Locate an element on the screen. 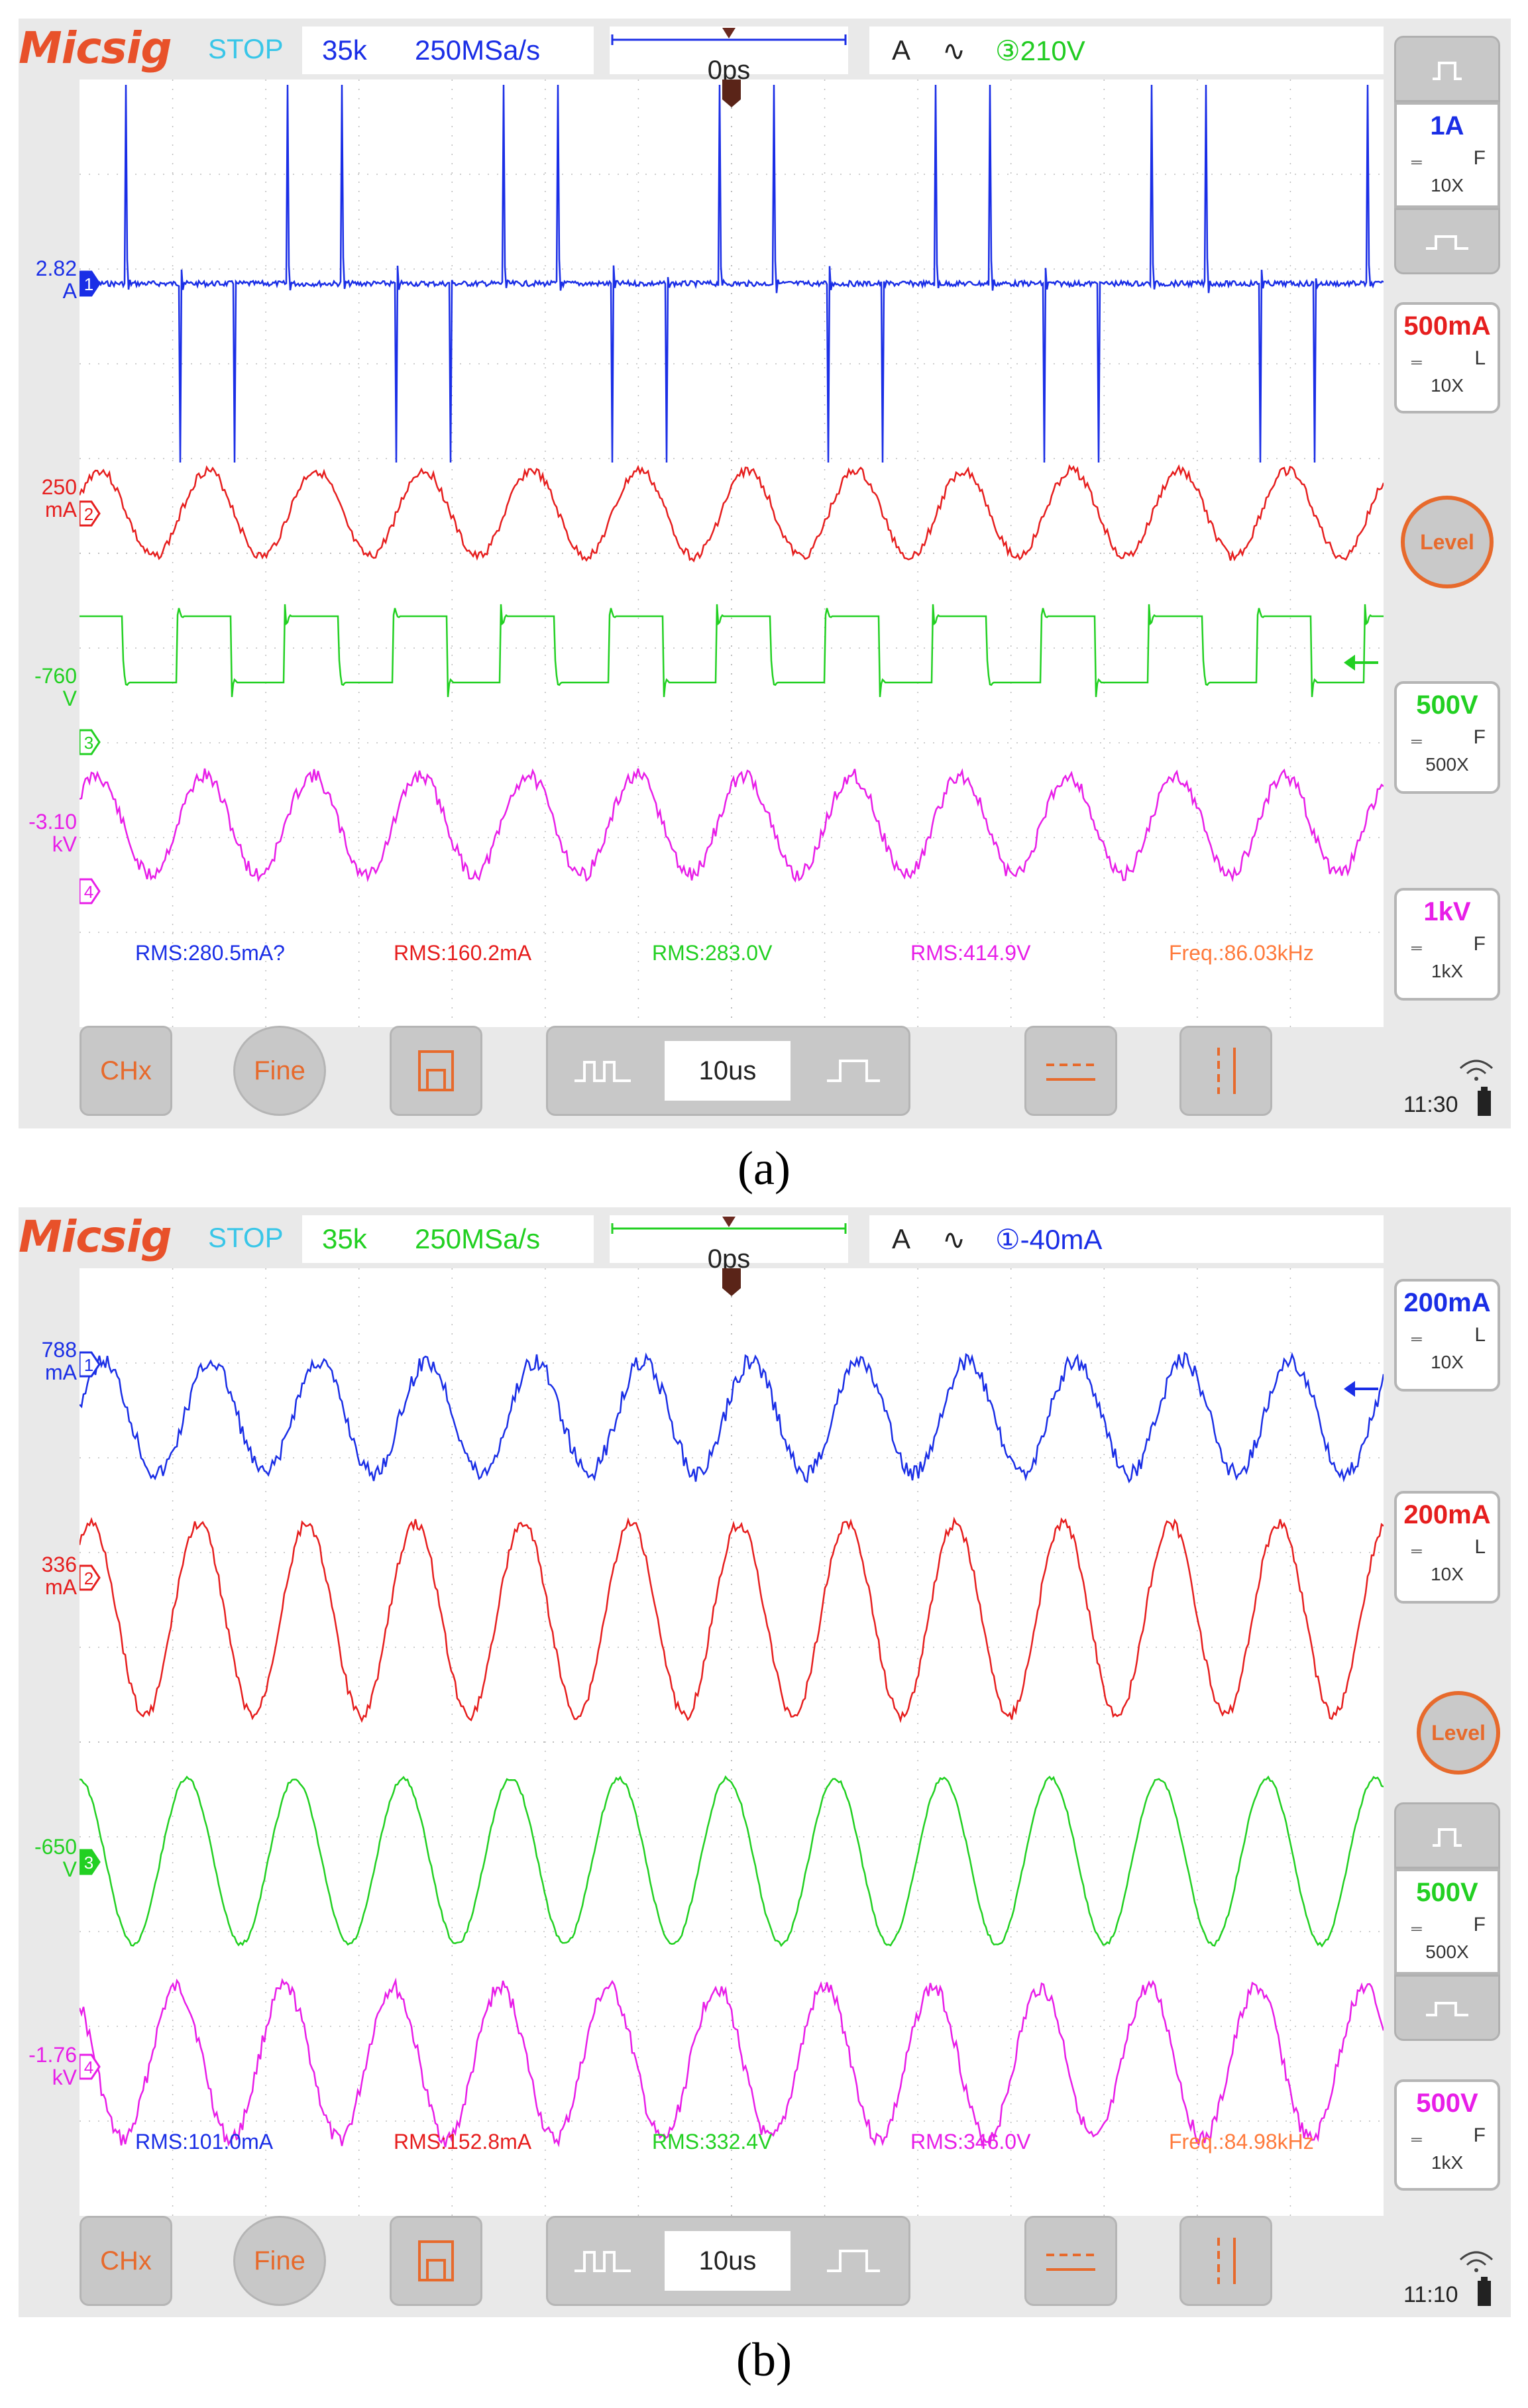 Image resolution: width=1528 pixels, height=2408 pixels. ch2-trace is located at coordinates (732, 1620).